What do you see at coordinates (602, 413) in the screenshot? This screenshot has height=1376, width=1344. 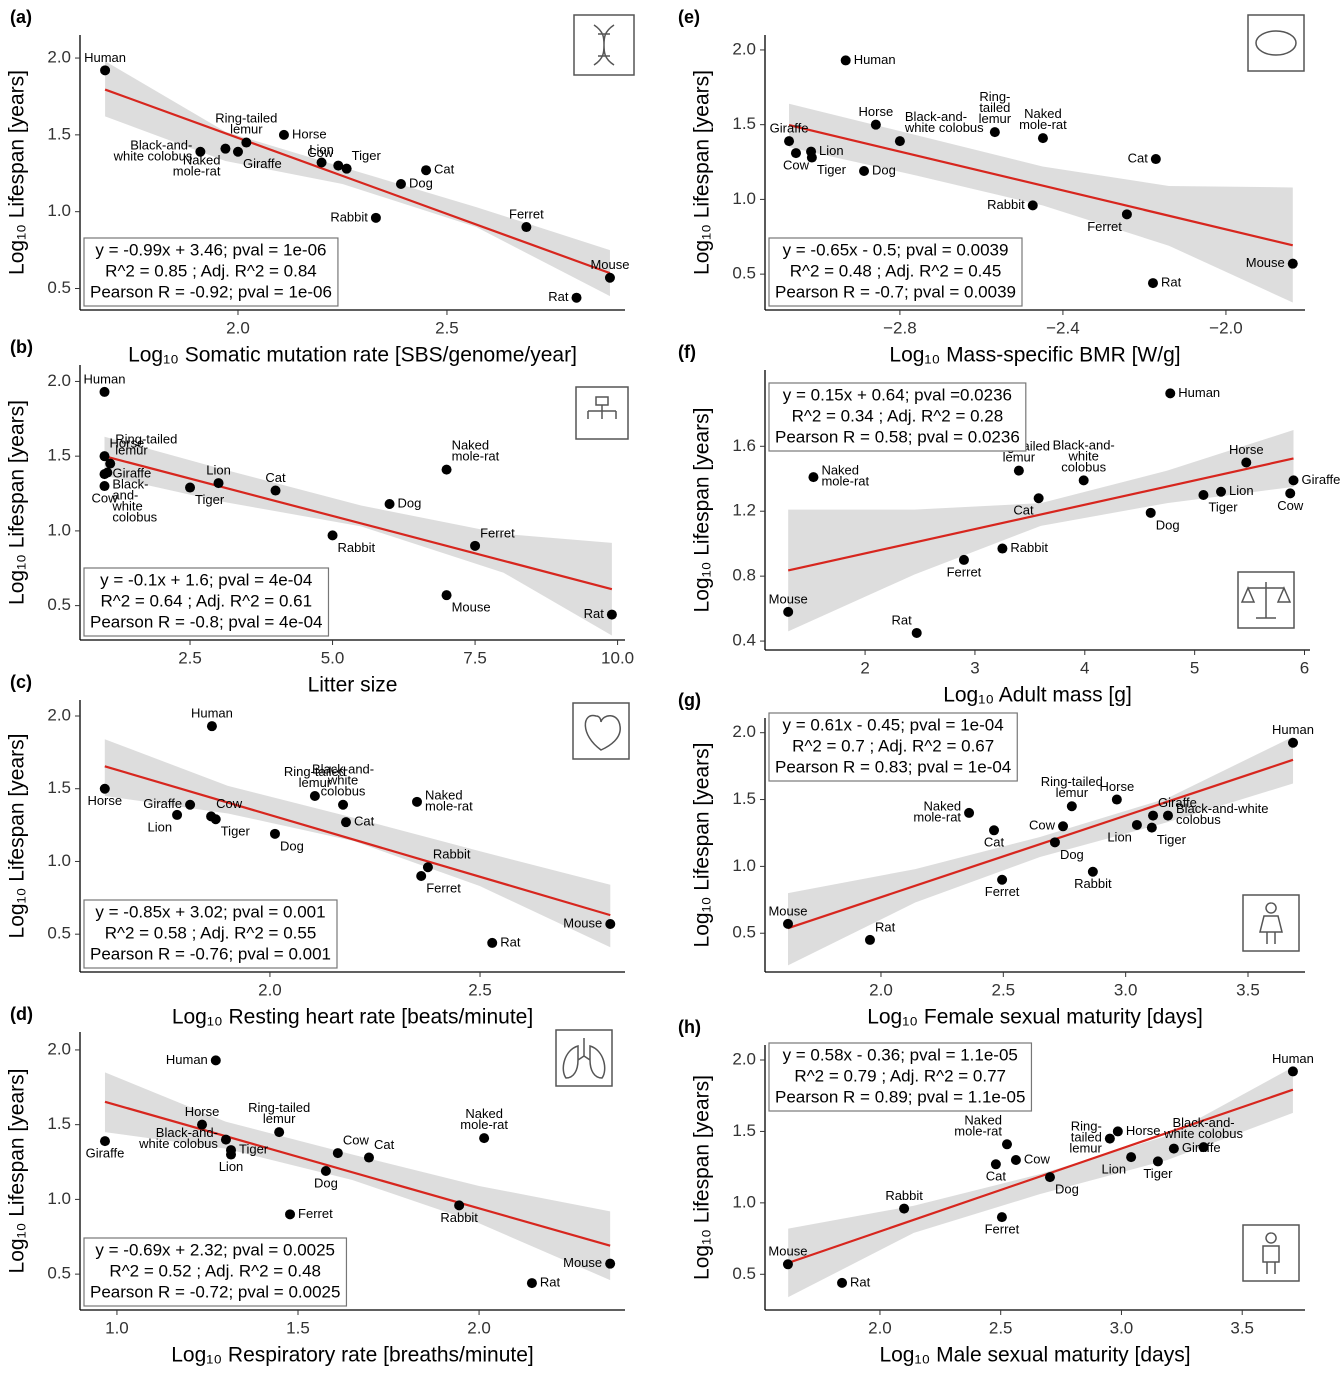 I see `tree-icon` at bounding box center [602, 413].